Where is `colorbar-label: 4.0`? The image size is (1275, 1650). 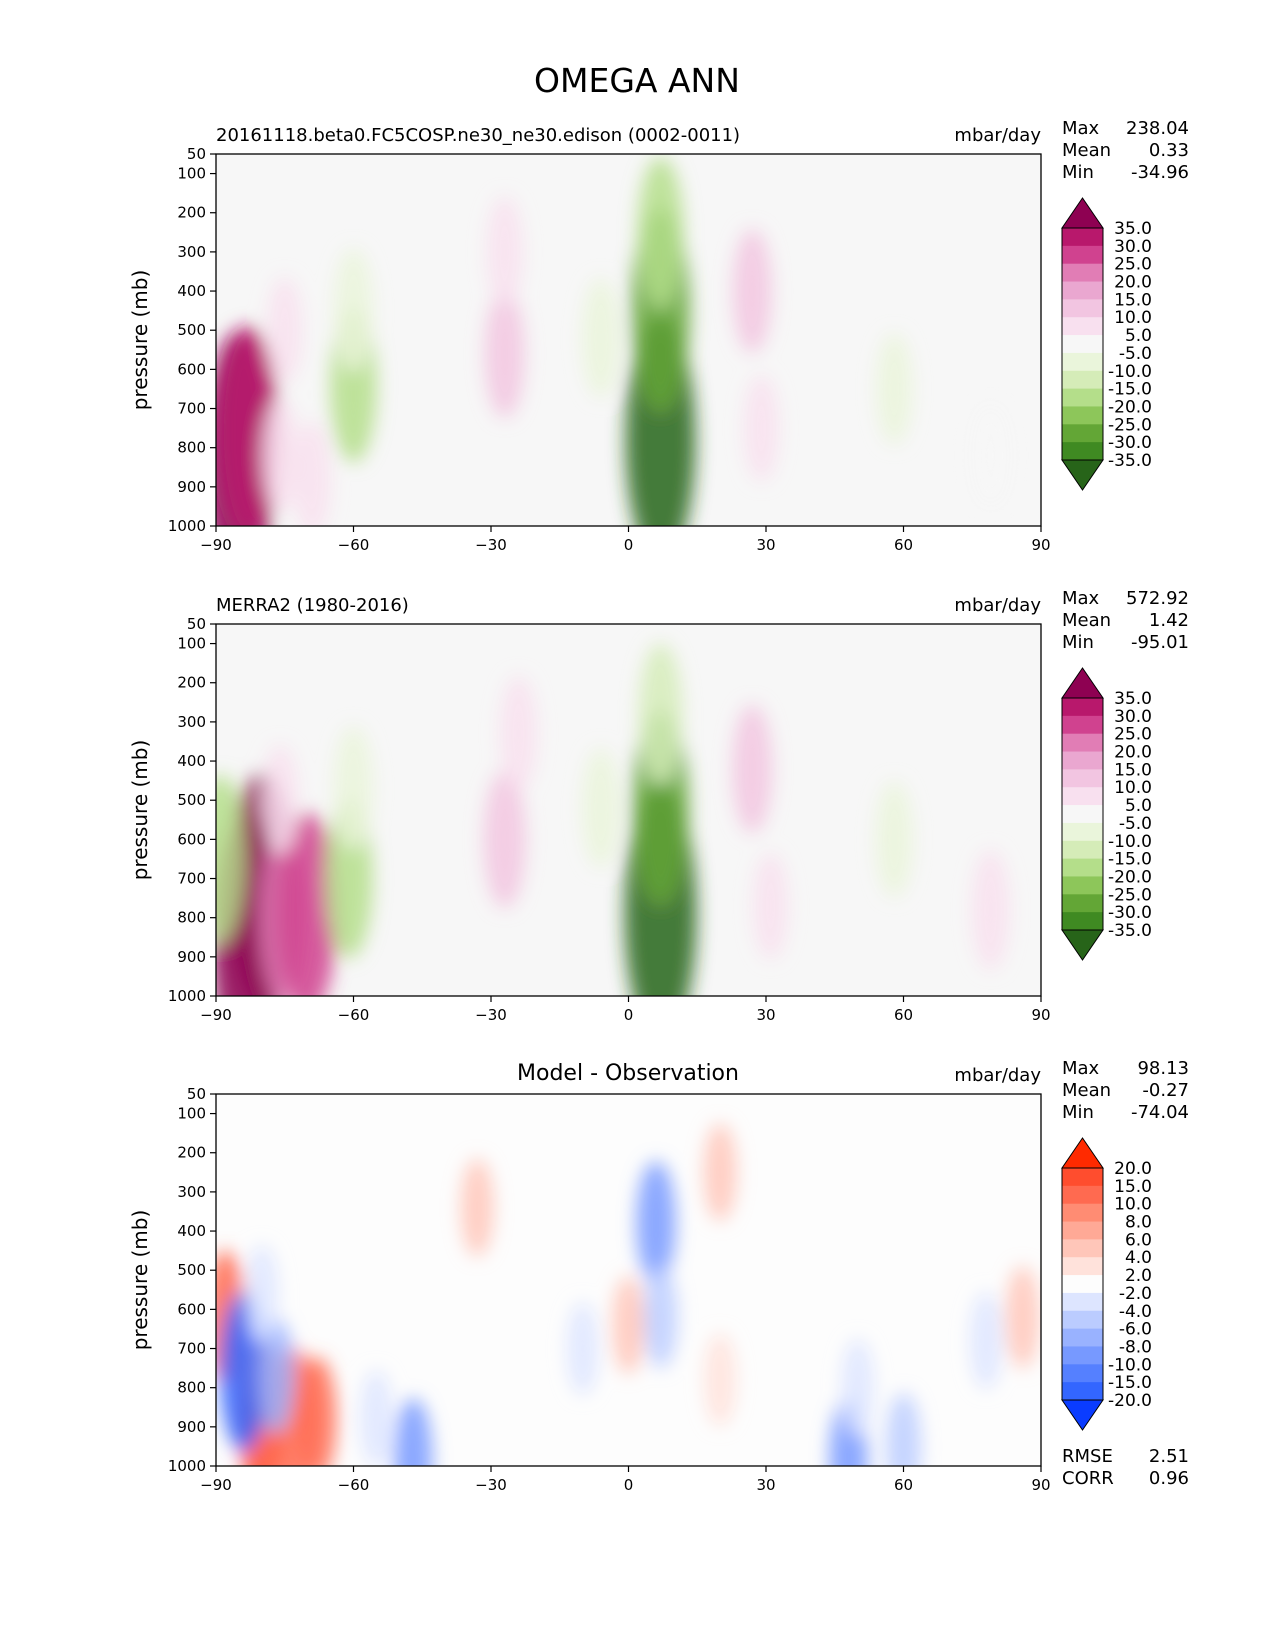
colorbar-label: 4.0 is located at coordinates (1138, 1258).